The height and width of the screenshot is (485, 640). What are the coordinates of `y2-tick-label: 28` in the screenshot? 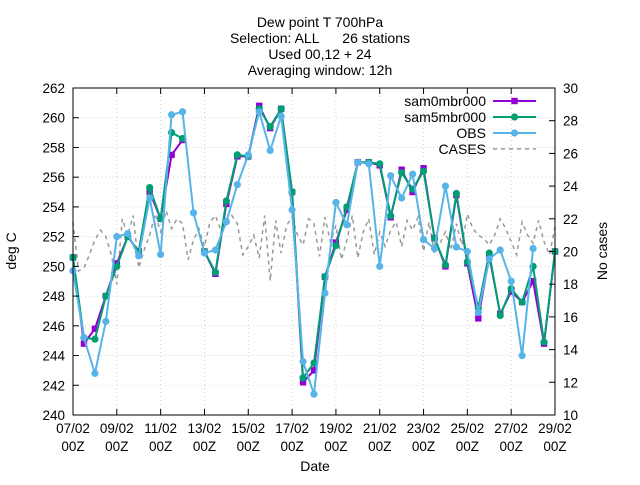 It's located at (570, 121).